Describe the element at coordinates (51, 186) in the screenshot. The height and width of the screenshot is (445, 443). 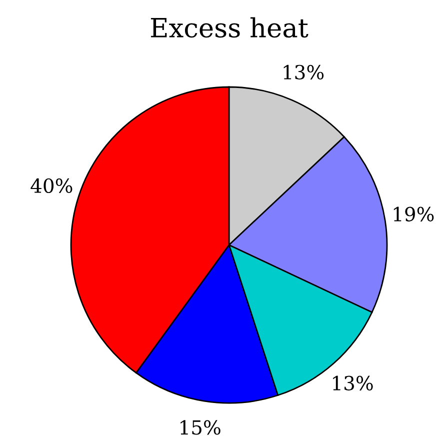
I see `data-label: 40%` at that location.